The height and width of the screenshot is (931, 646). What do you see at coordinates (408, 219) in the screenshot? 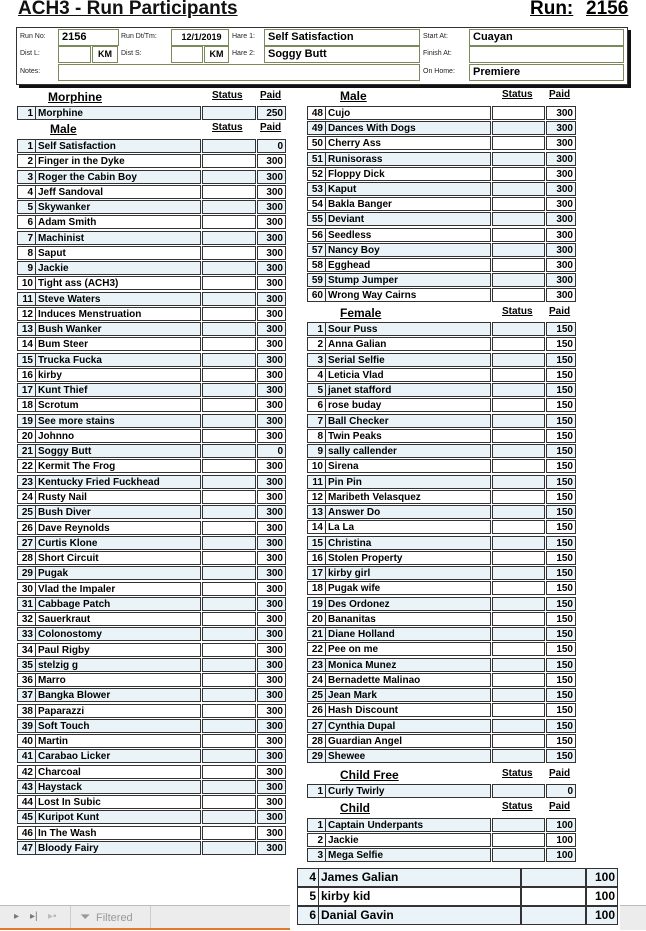
I see `participant-name: Deviant` at bounding box center [408, 219].